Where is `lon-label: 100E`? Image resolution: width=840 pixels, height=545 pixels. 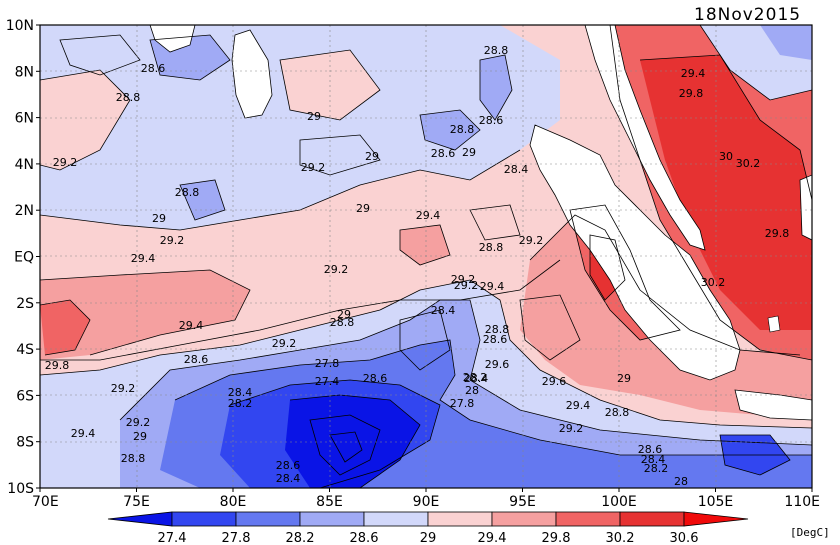
lon-label: 100E is located at coordinates (619, 502).